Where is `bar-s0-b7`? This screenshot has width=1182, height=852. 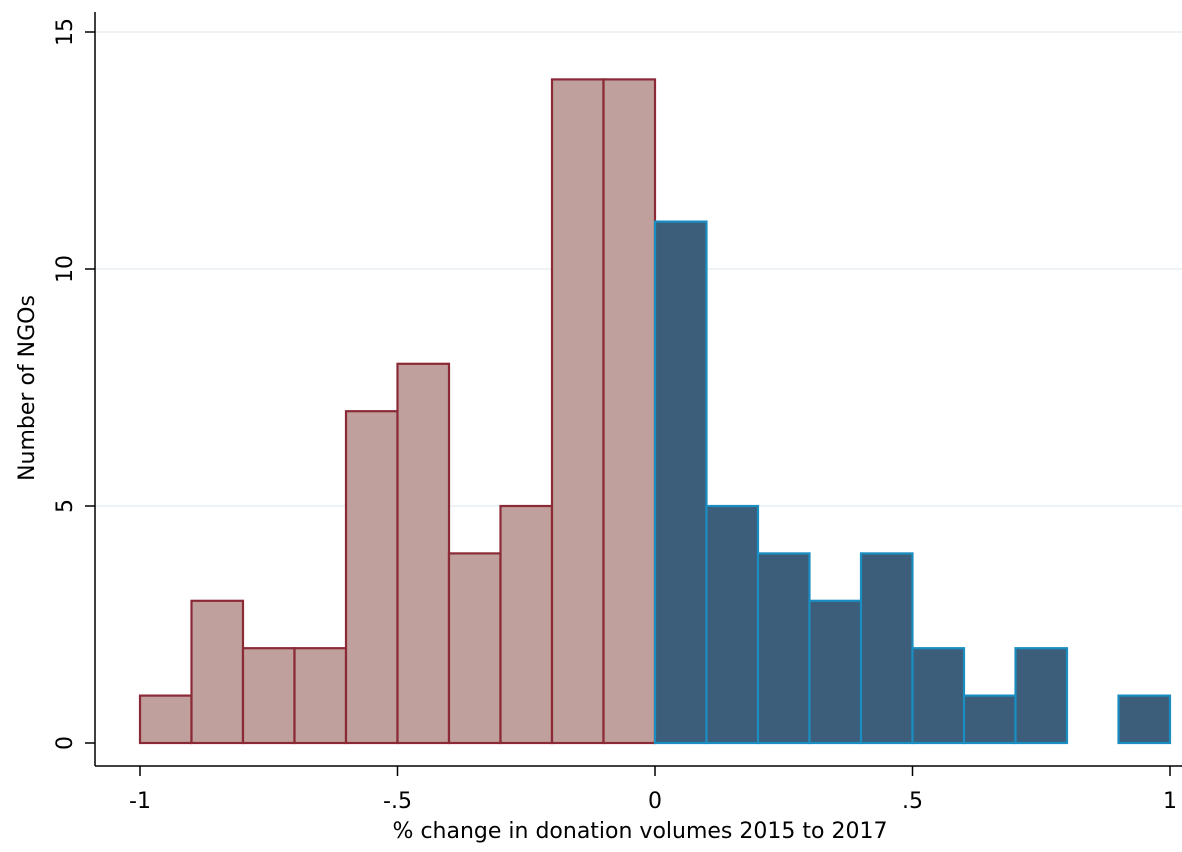 bar-s0-b7 is located at coordinates (526, 624).